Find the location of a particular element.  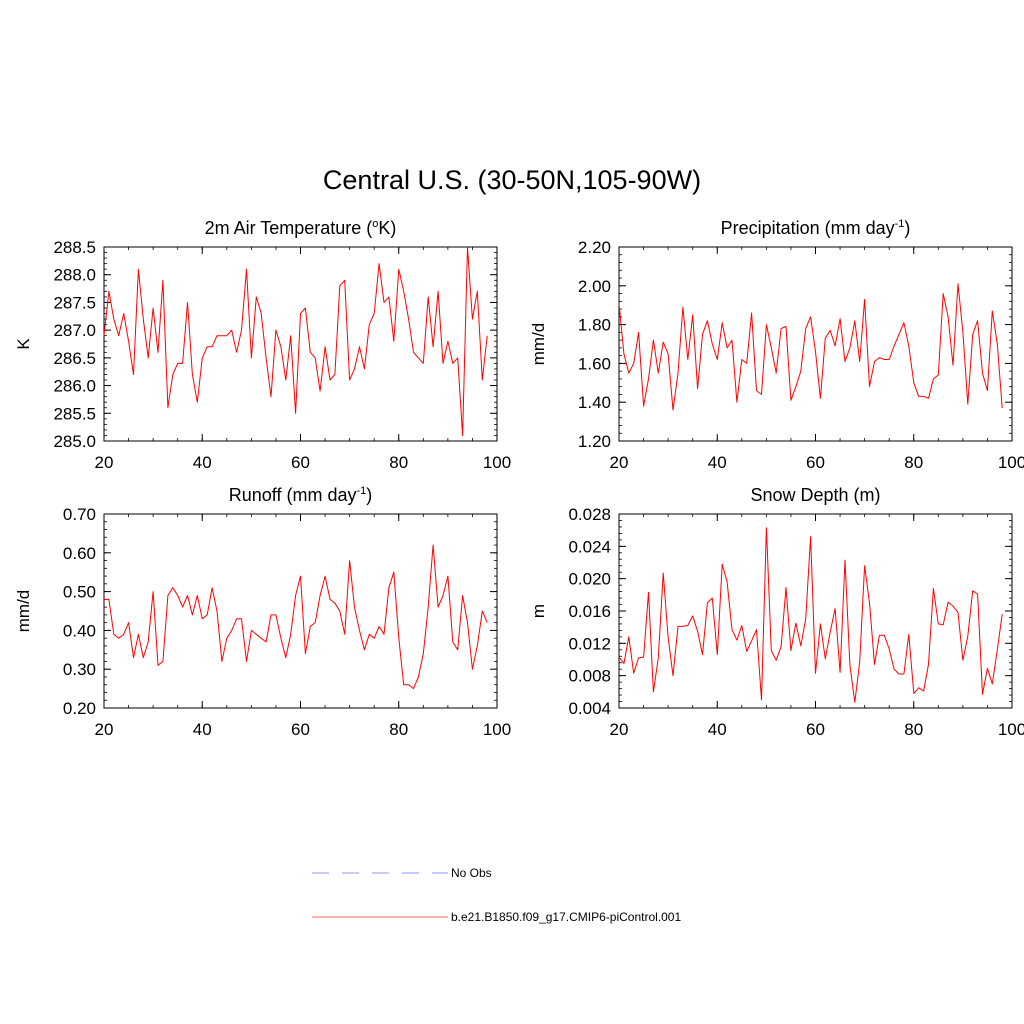

y-axis-label: K is located at coordinates (23, 344).